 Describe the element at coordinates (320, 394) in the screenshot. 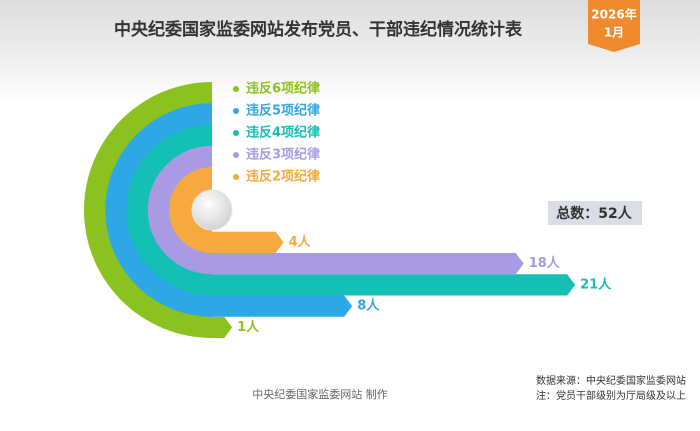

I see `credit: 中央纪委国家监委网站 制作` at that location.